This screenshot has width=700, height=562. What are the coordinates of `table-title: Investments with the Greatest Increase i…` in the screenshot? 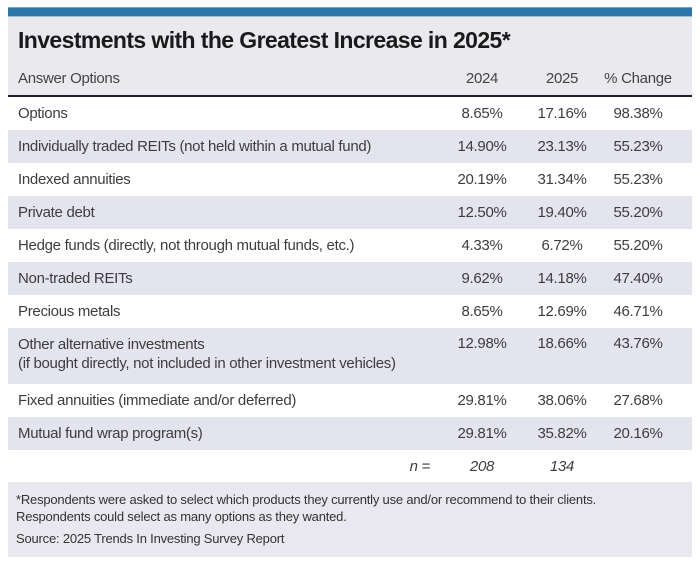 It's located at (264, 40).